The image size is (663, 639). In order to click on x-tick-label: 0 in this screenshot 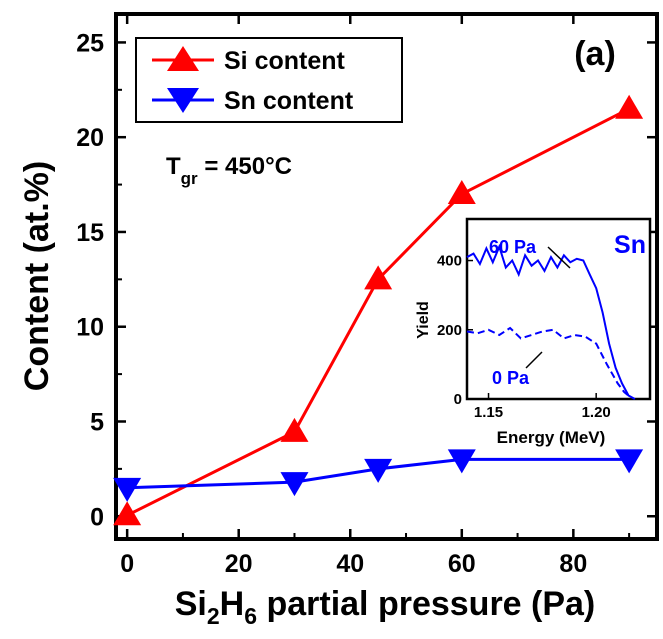, I will do `click(127, 564)`.